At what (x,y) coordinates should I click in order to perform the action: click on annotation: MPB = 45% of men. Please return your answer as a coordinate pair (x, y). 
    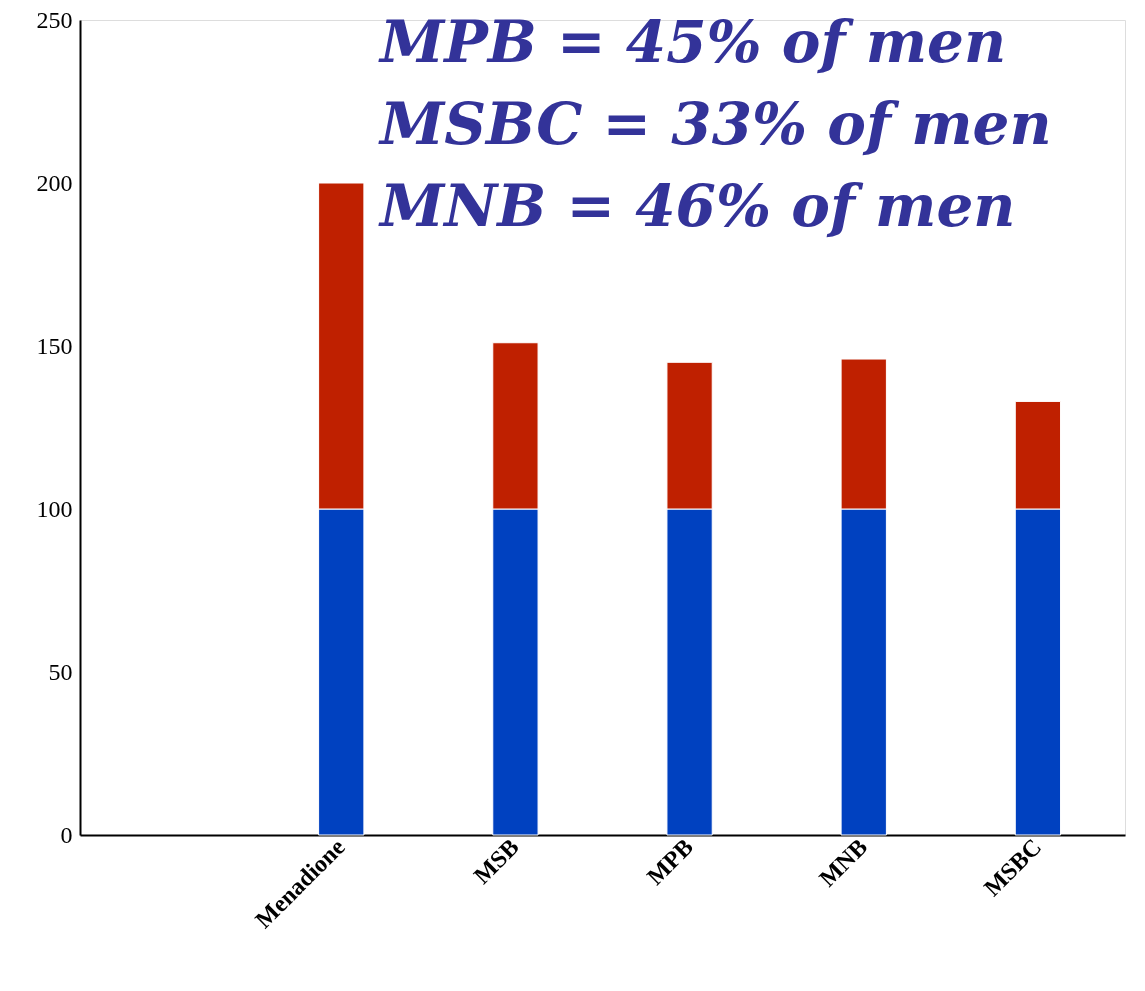
    Looking at the image, I should click on (692, 42).